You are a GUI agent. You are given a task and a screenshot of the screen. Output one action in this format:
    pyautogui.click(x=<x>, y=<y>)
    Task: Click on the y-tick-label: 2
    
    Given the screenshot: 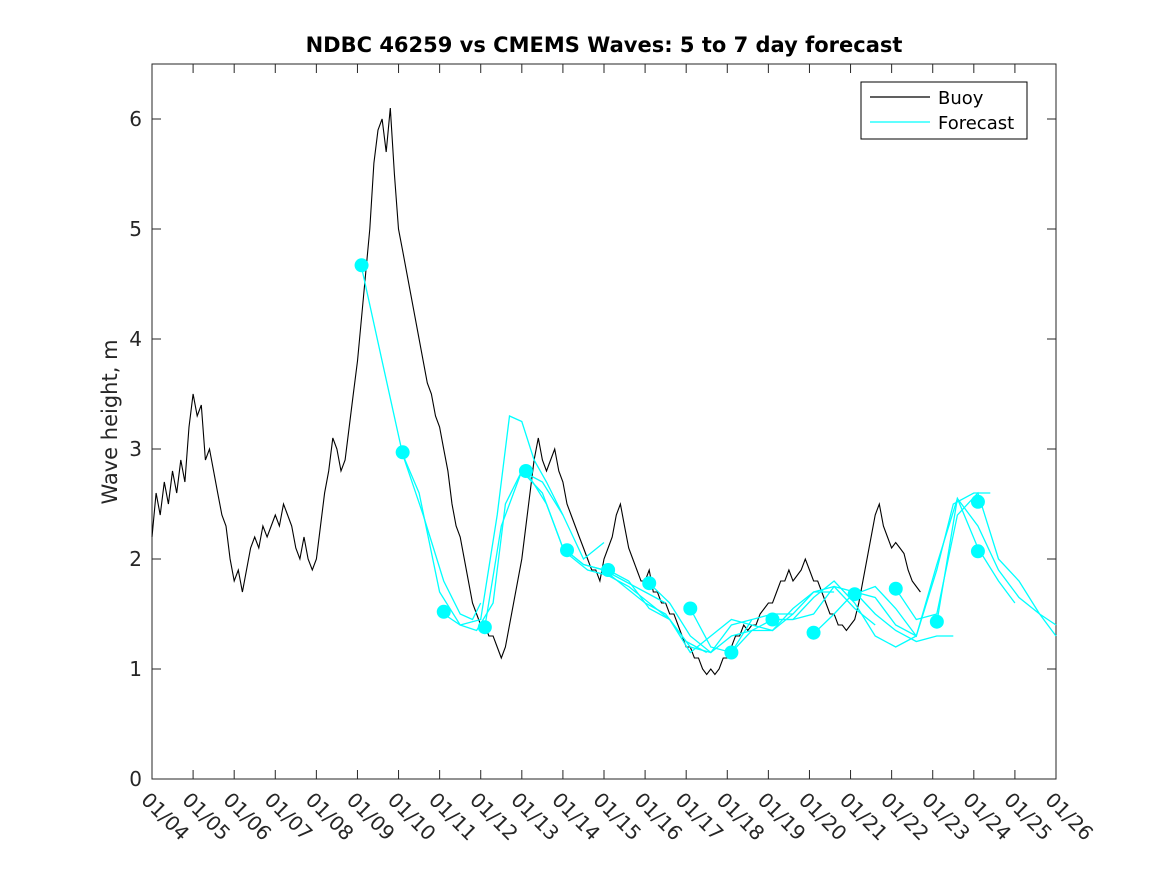 What is the action you would take?
    pyautogui.click(x=135, y=559)
    